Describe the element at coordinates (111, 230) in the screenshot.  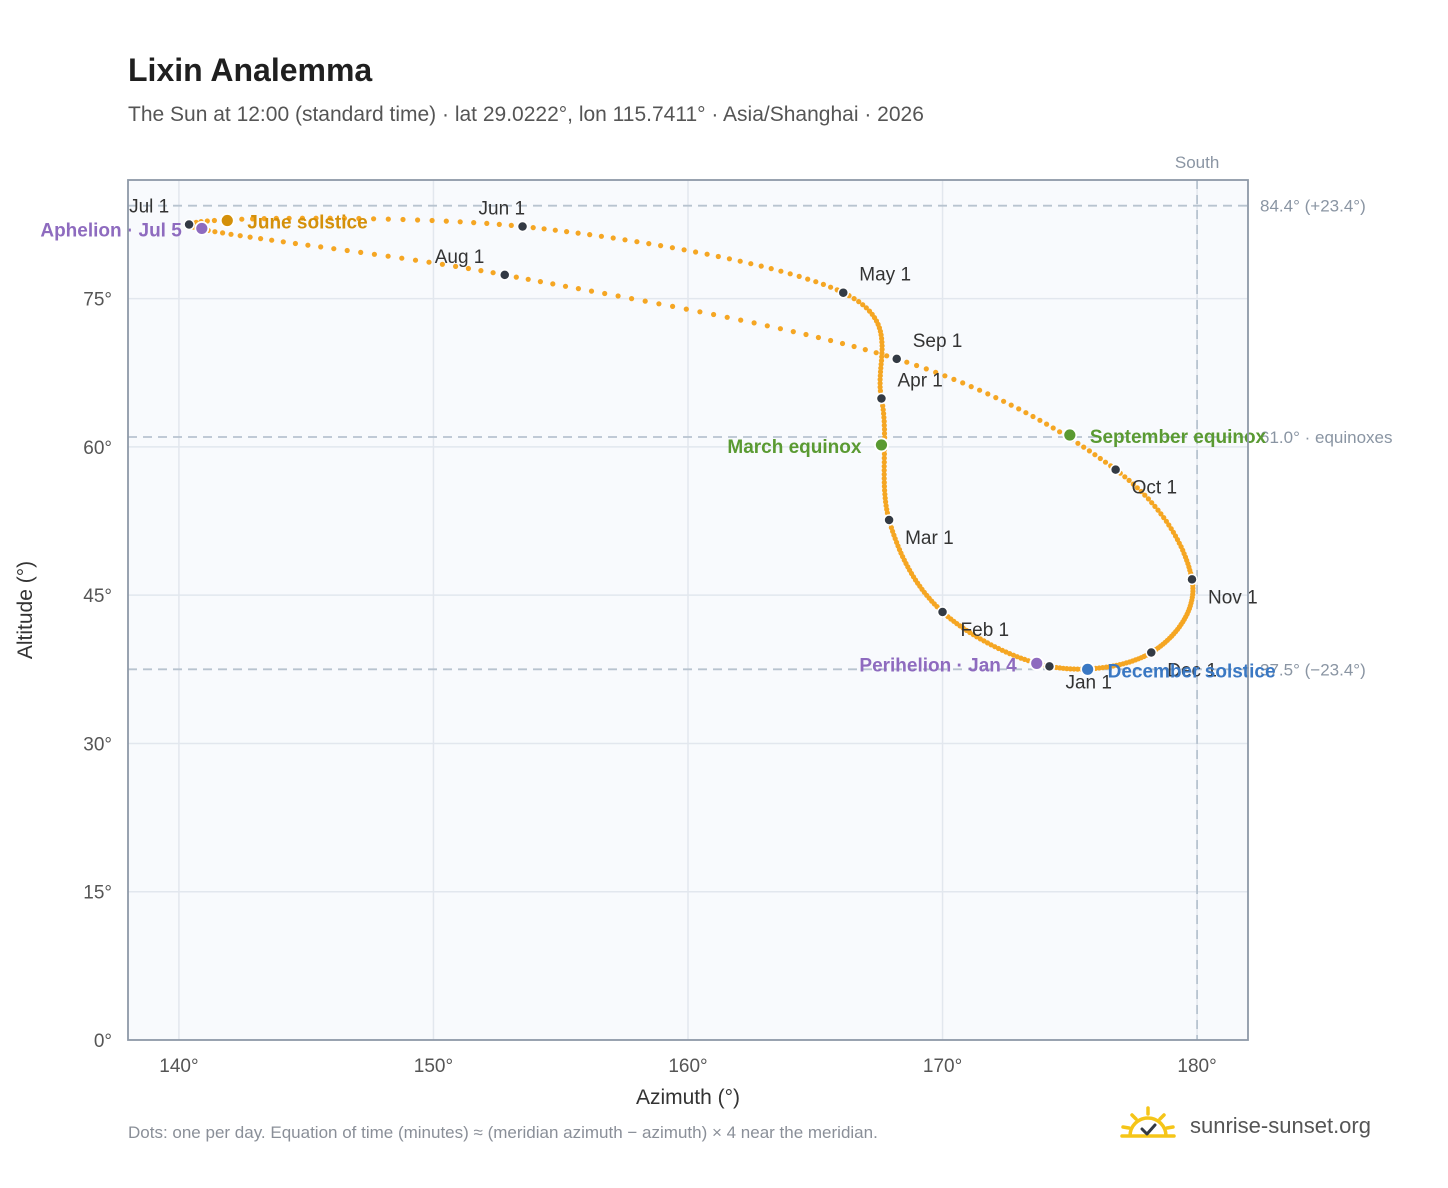
I see `event-label: Aphelion · Jul 5` at that location.